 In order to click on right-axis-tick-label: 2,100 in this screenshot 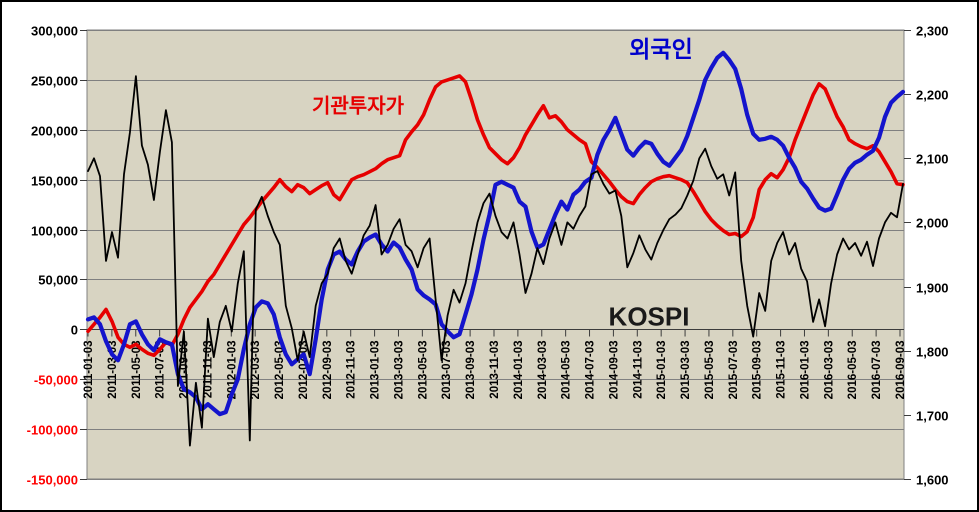, I will do `click(932, 159)`.